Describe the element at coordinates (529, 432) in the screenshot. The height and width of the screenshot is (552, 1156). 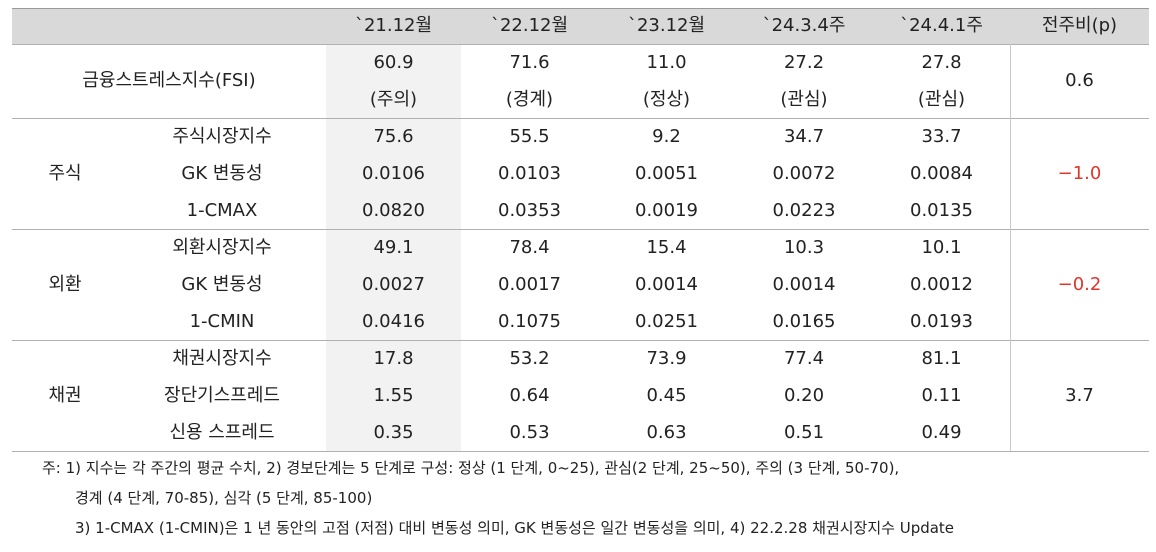
I see `row-value: 0.53` at that location.